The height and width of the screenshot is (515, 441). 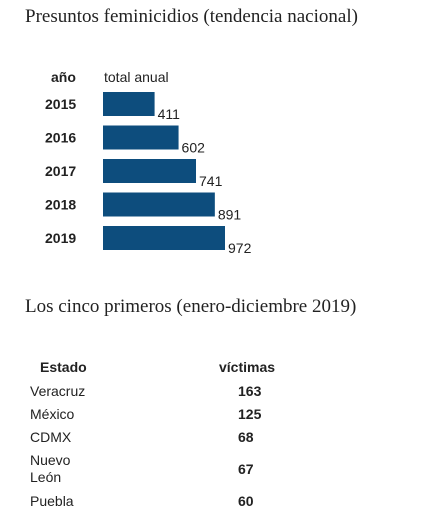 What do you see at coordinates (50, 460) in the screenshot?
I see `row-state-line: Nuevo` at bounding box center [50, 460].